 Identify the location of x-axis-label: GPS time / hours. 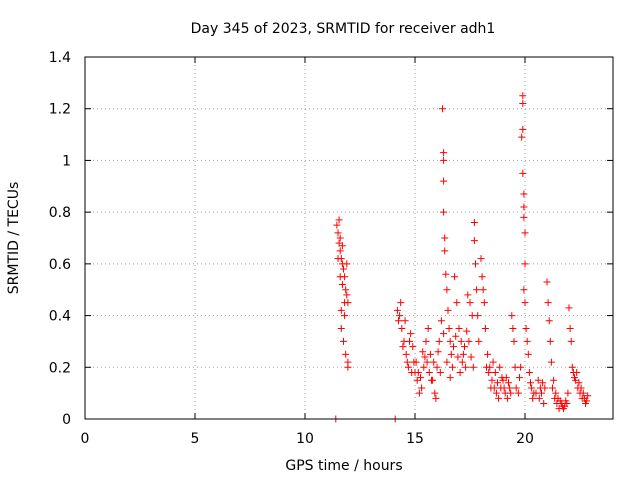
(343, 466).